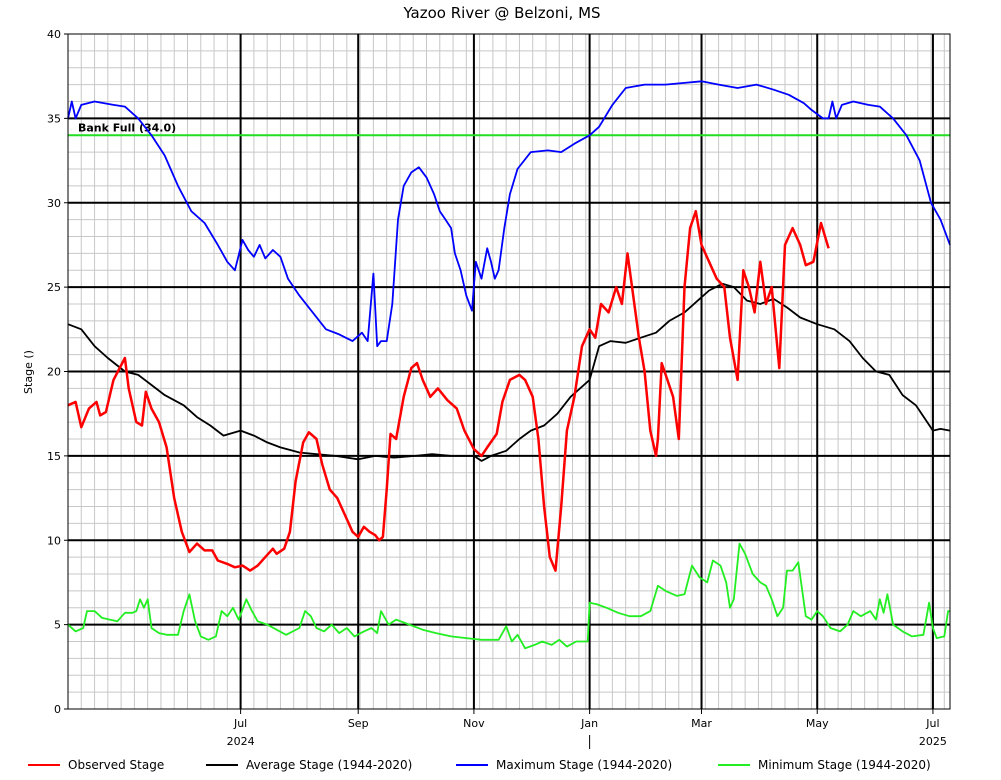 Image resolution: width=1001 pixels, height=780 pixels. I want to click on legend-label: Average Stage (1944-2020), so click(329, 765).